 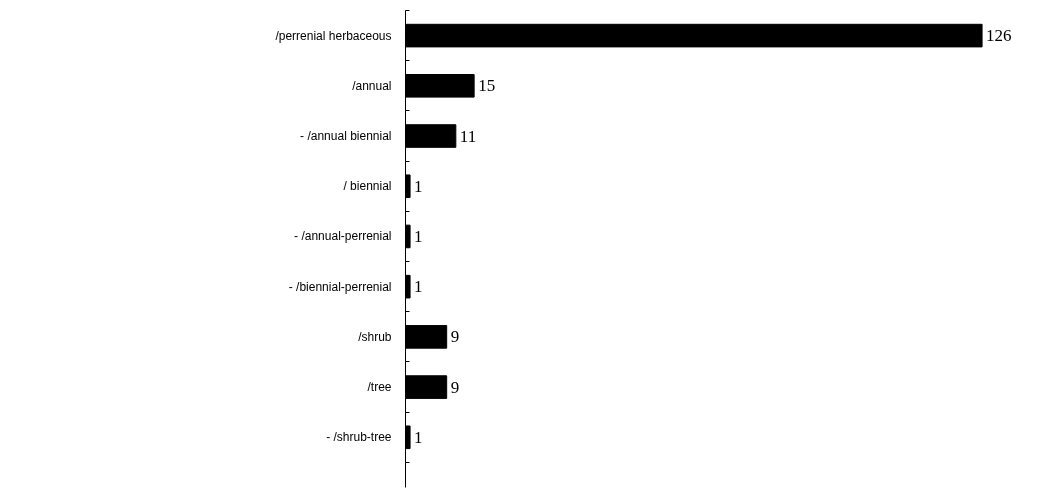 What do you see at coordinates (333, 35) in the screenshot?
I see `y-tick-label: /perrenial herbaceous` at bounding box center [333, 35].